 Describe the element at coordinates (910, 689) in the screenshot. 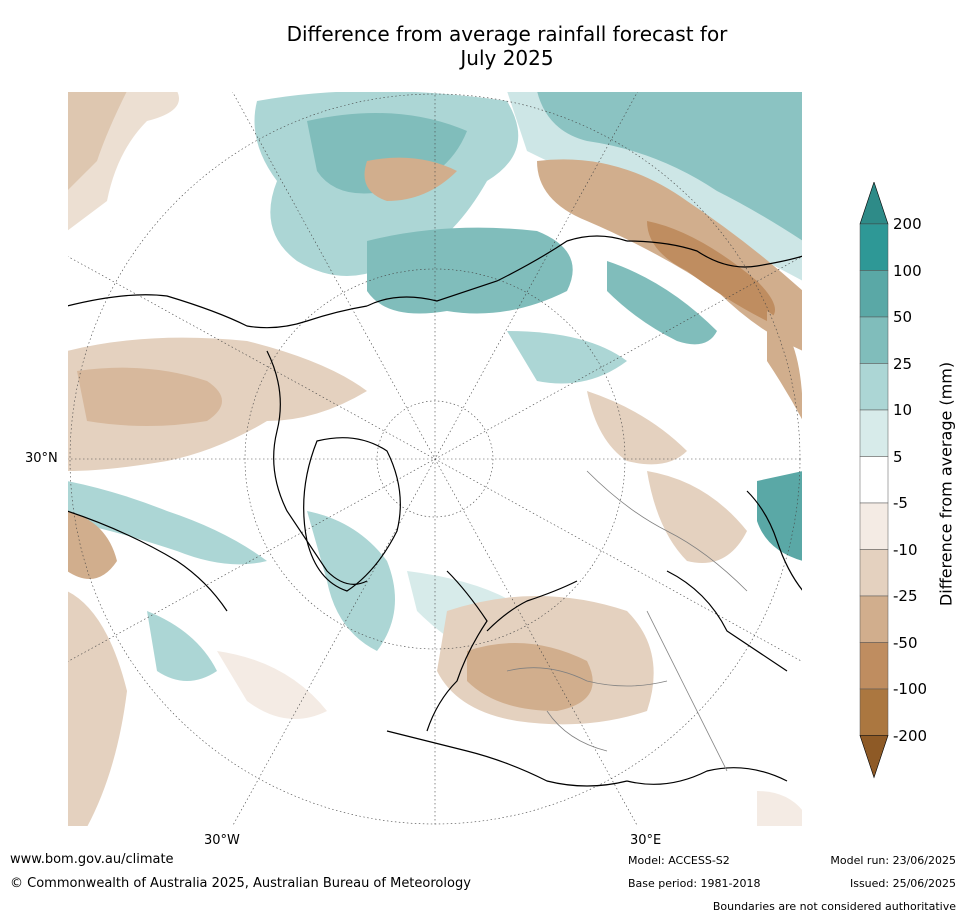

I see `colorbar-tick-label: -100` at that location.